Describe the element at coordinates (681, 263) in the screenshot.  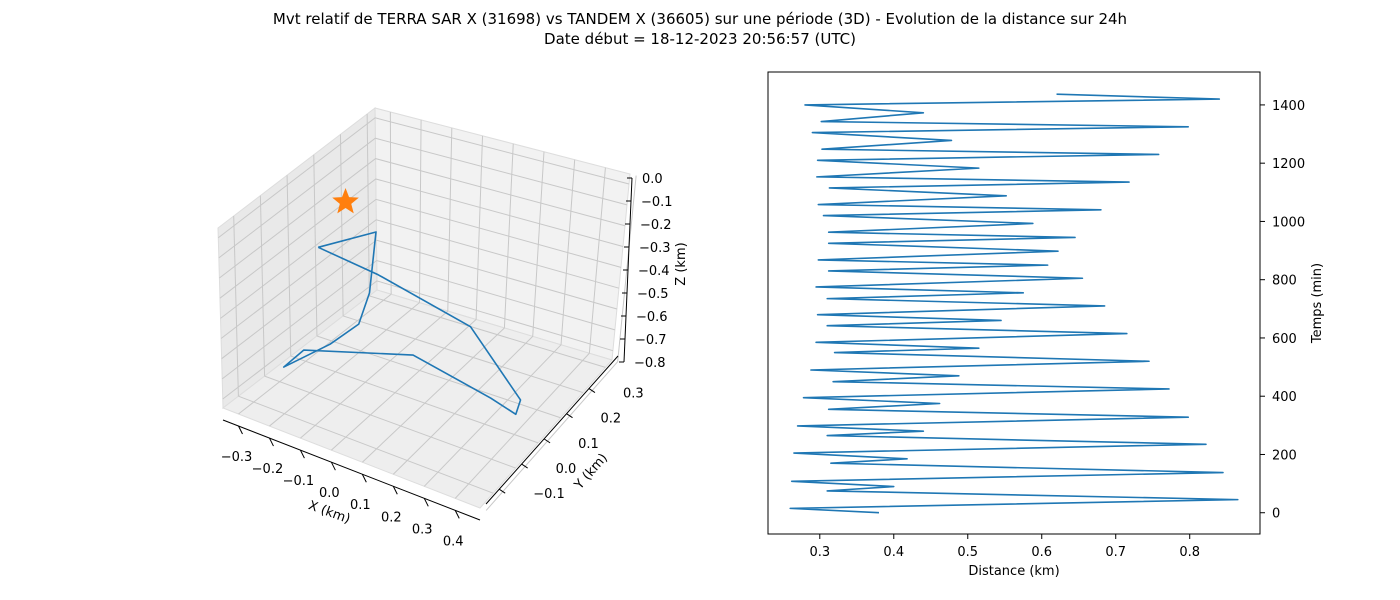
I see `z-axis-label-3d: Z (km)` at that location.